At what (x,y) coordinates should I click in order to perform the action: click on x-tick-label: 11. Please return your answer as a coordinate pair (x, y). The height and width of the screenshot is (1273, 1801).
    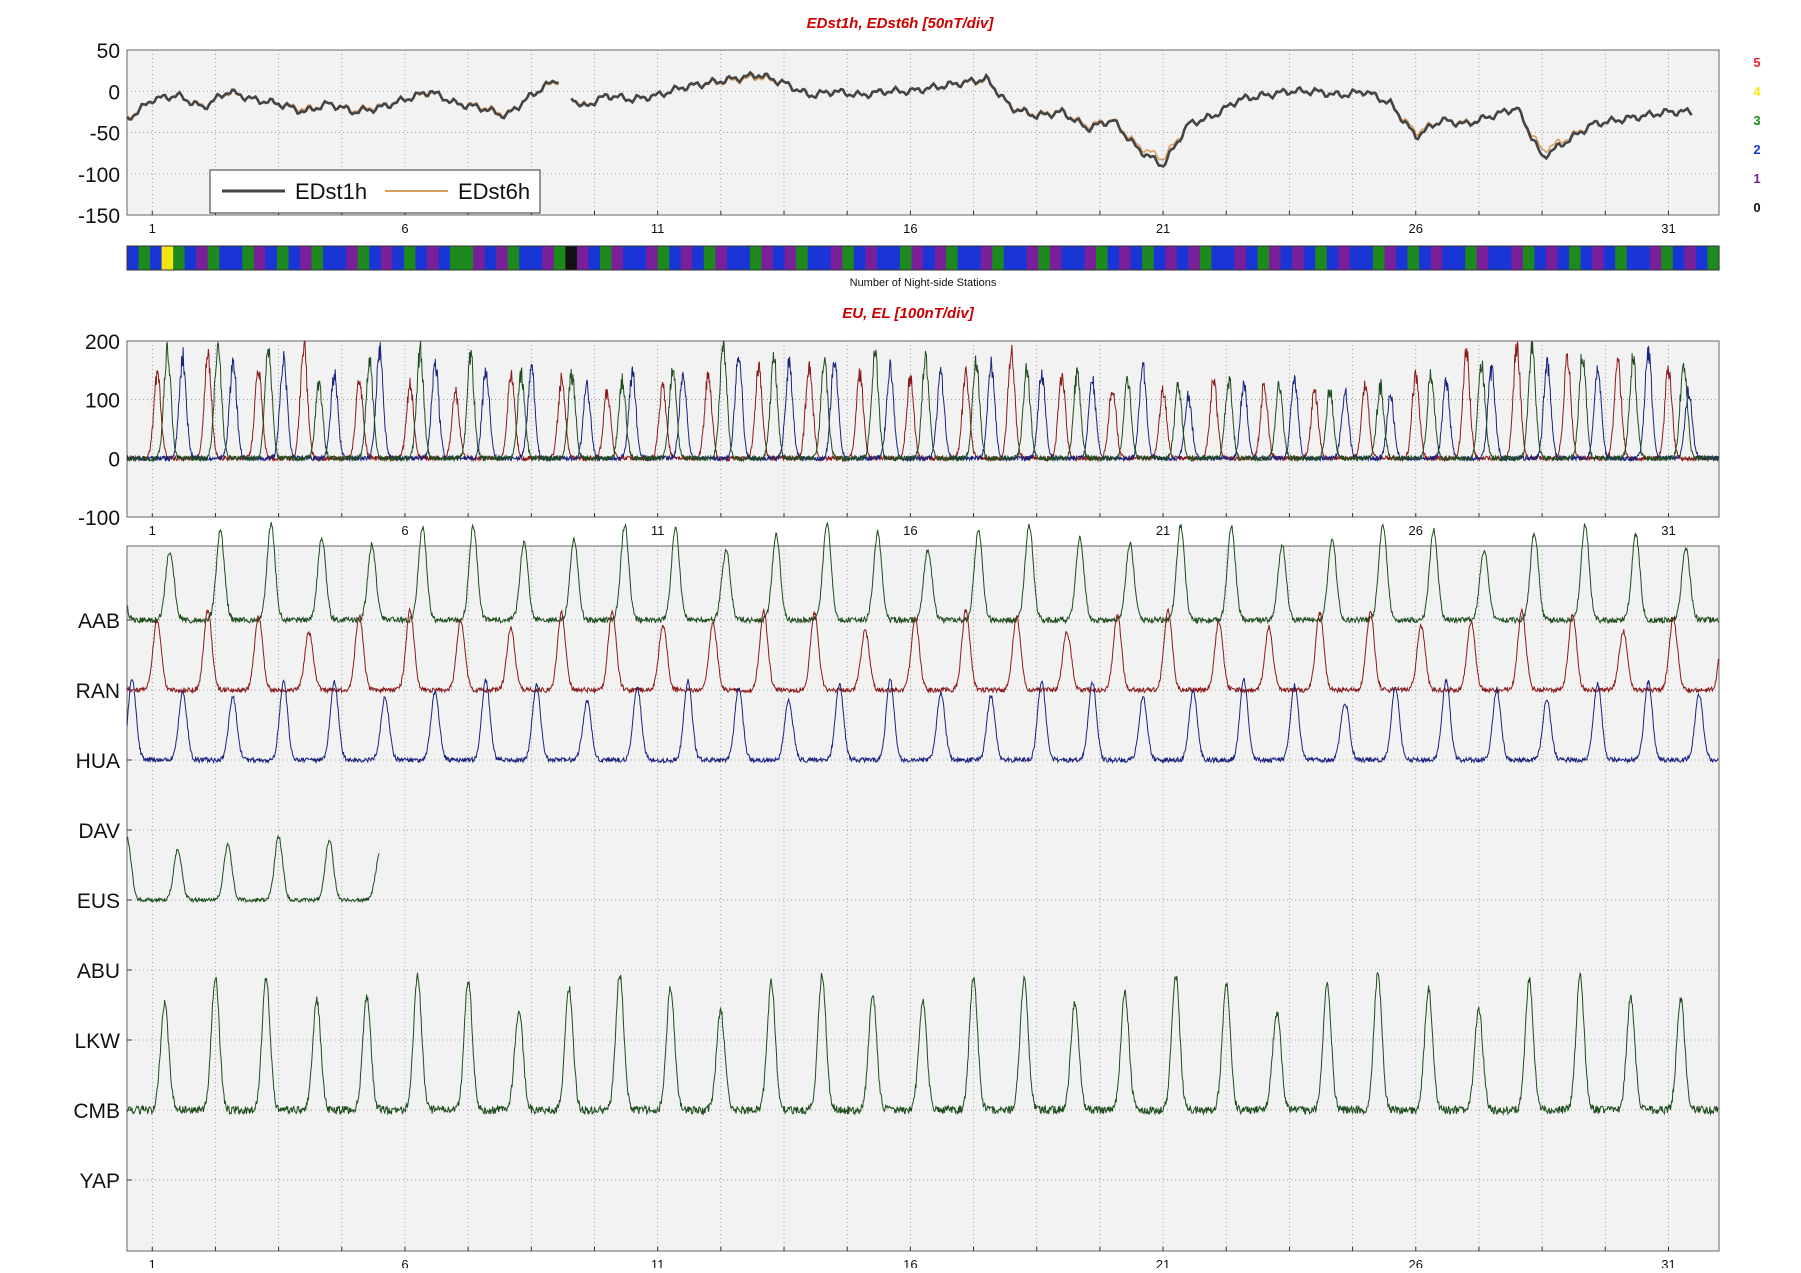
    Looking at the image, I should click on (658, 228).